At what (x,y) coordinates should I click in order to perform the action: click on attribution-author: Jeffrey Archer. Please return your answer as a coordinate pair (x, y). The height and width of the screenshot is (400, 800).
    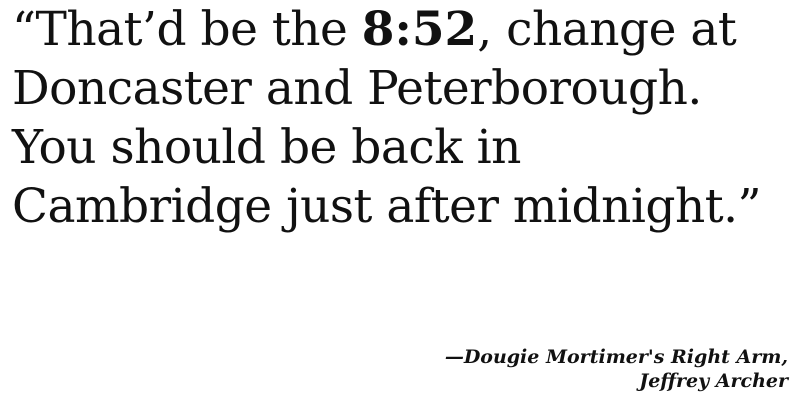
    Looking at the image, I should click on (713, 381).